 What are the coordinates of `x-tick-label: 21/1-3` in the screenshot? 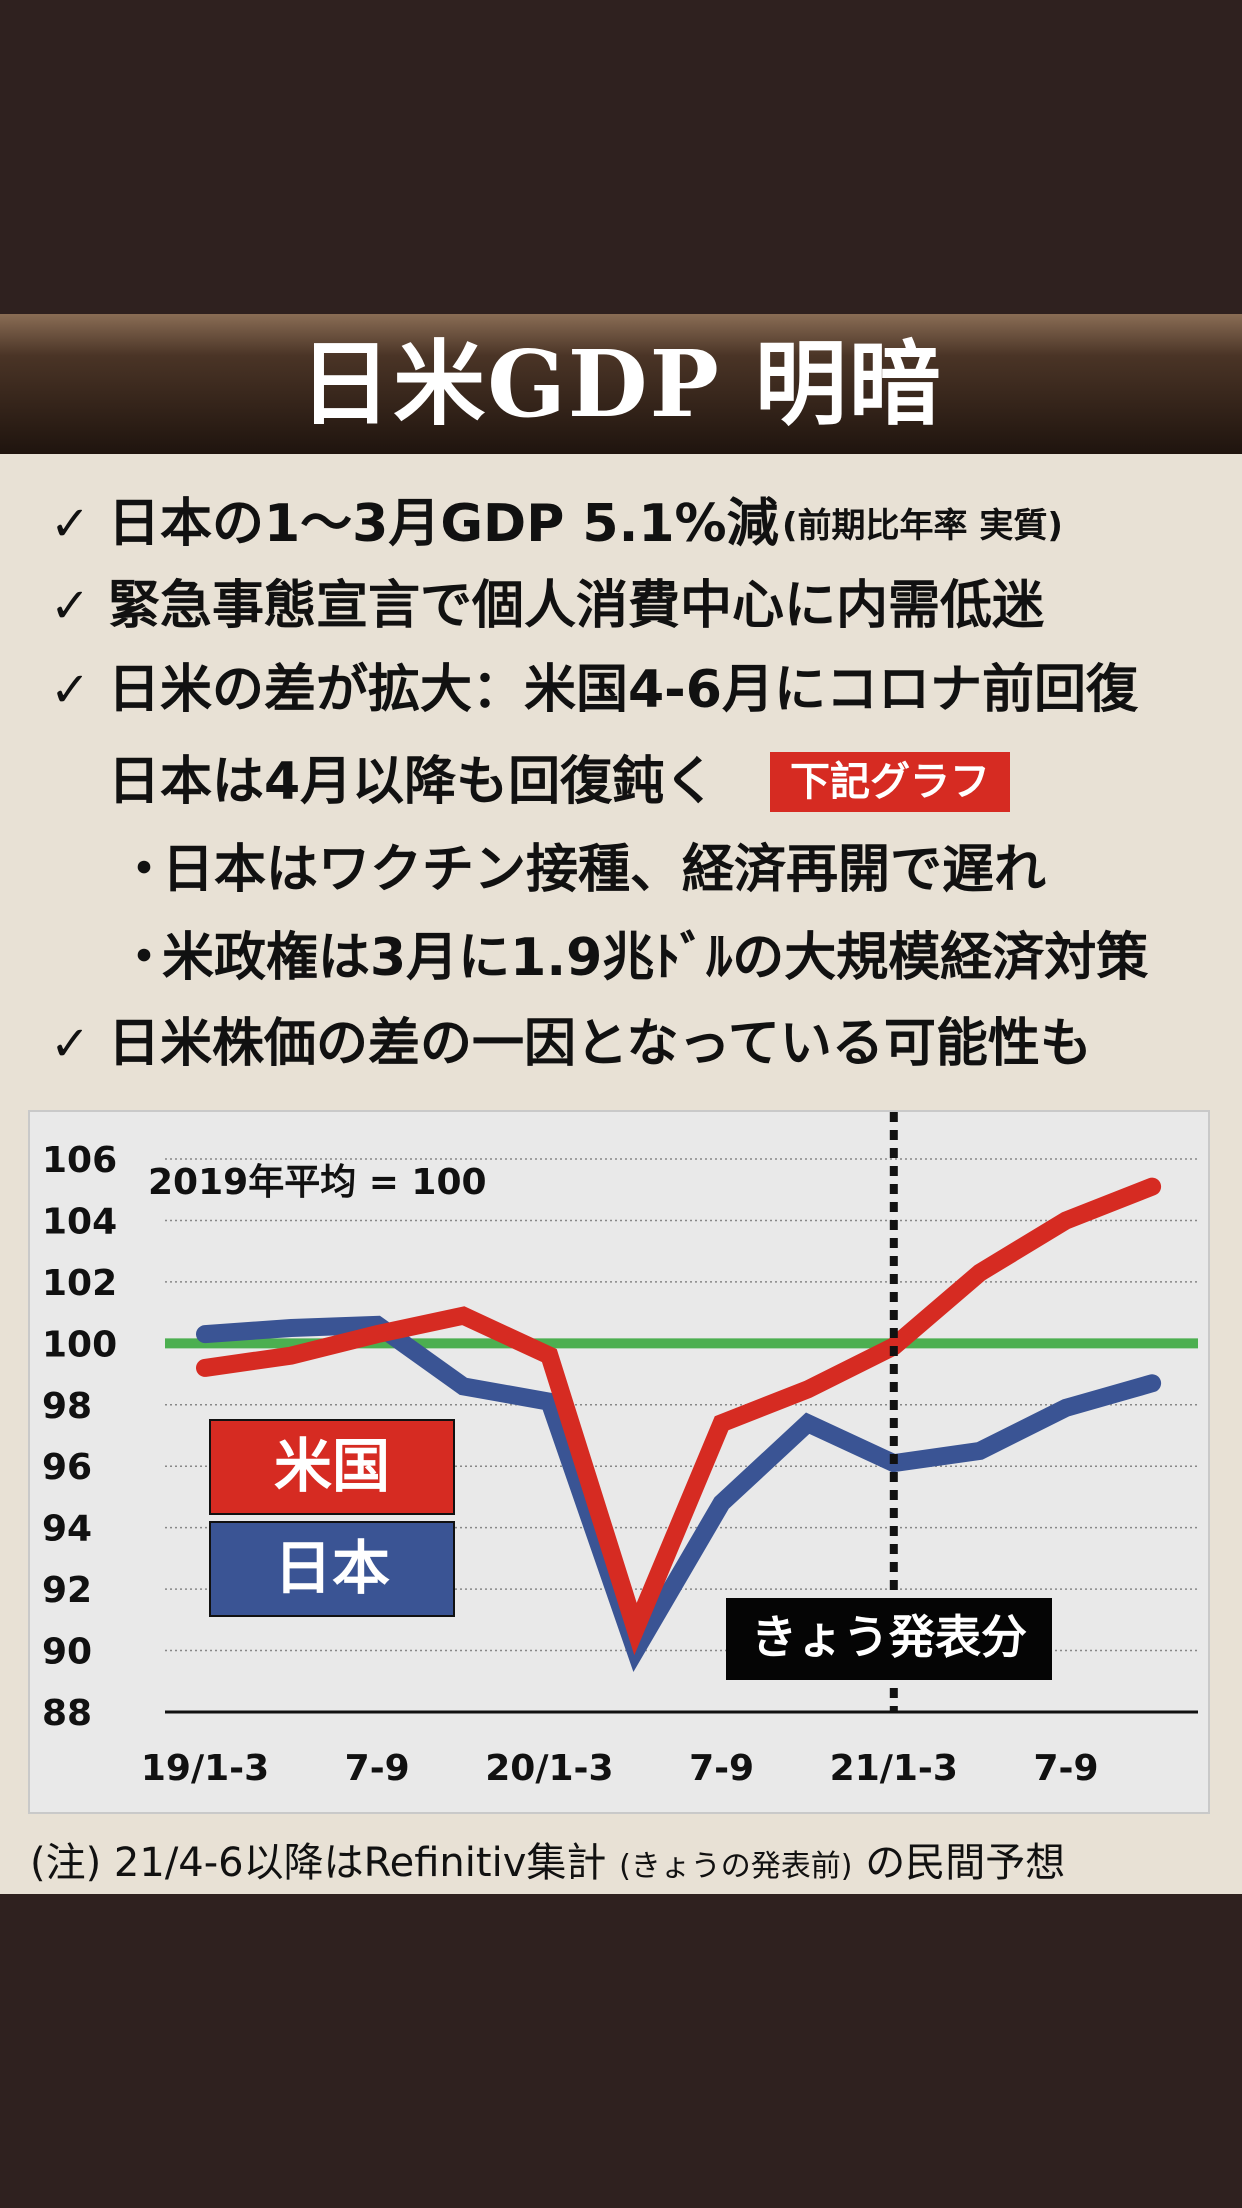 It's located at (894, 1768).